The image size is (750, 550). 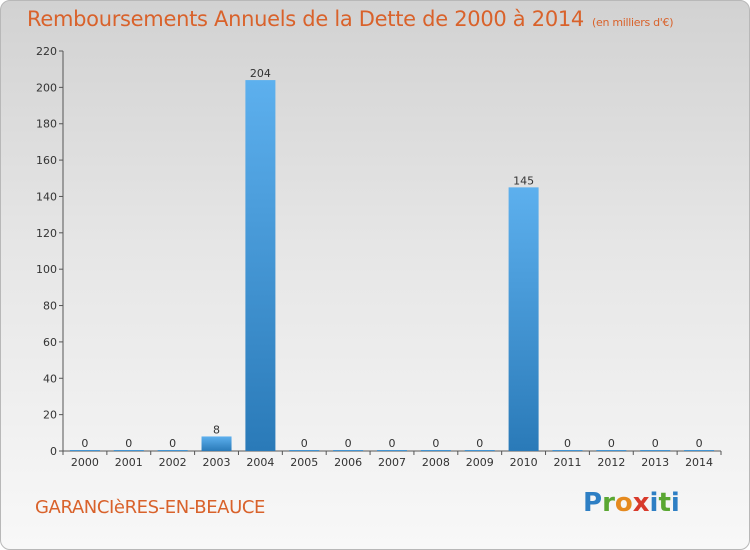 What do you see at coordinates (46, 124) in the screenshot?
I see `y-tick-label: 180` at bounding box center [46, 124].